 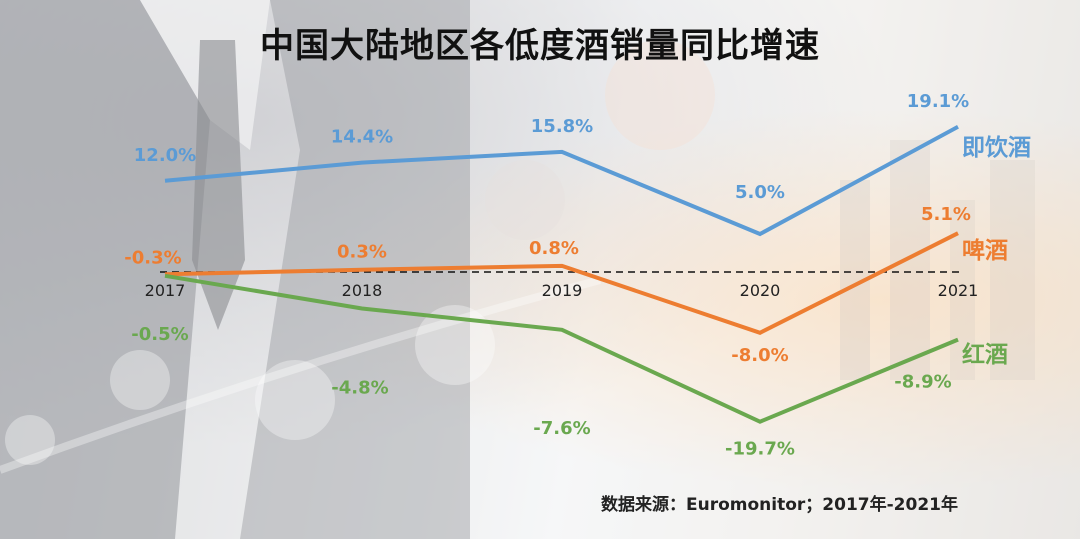 What do you see at coordinates (562, 126) in the screenshot?
I see `data-label: 15.8%` at bounding box center [562, 126].